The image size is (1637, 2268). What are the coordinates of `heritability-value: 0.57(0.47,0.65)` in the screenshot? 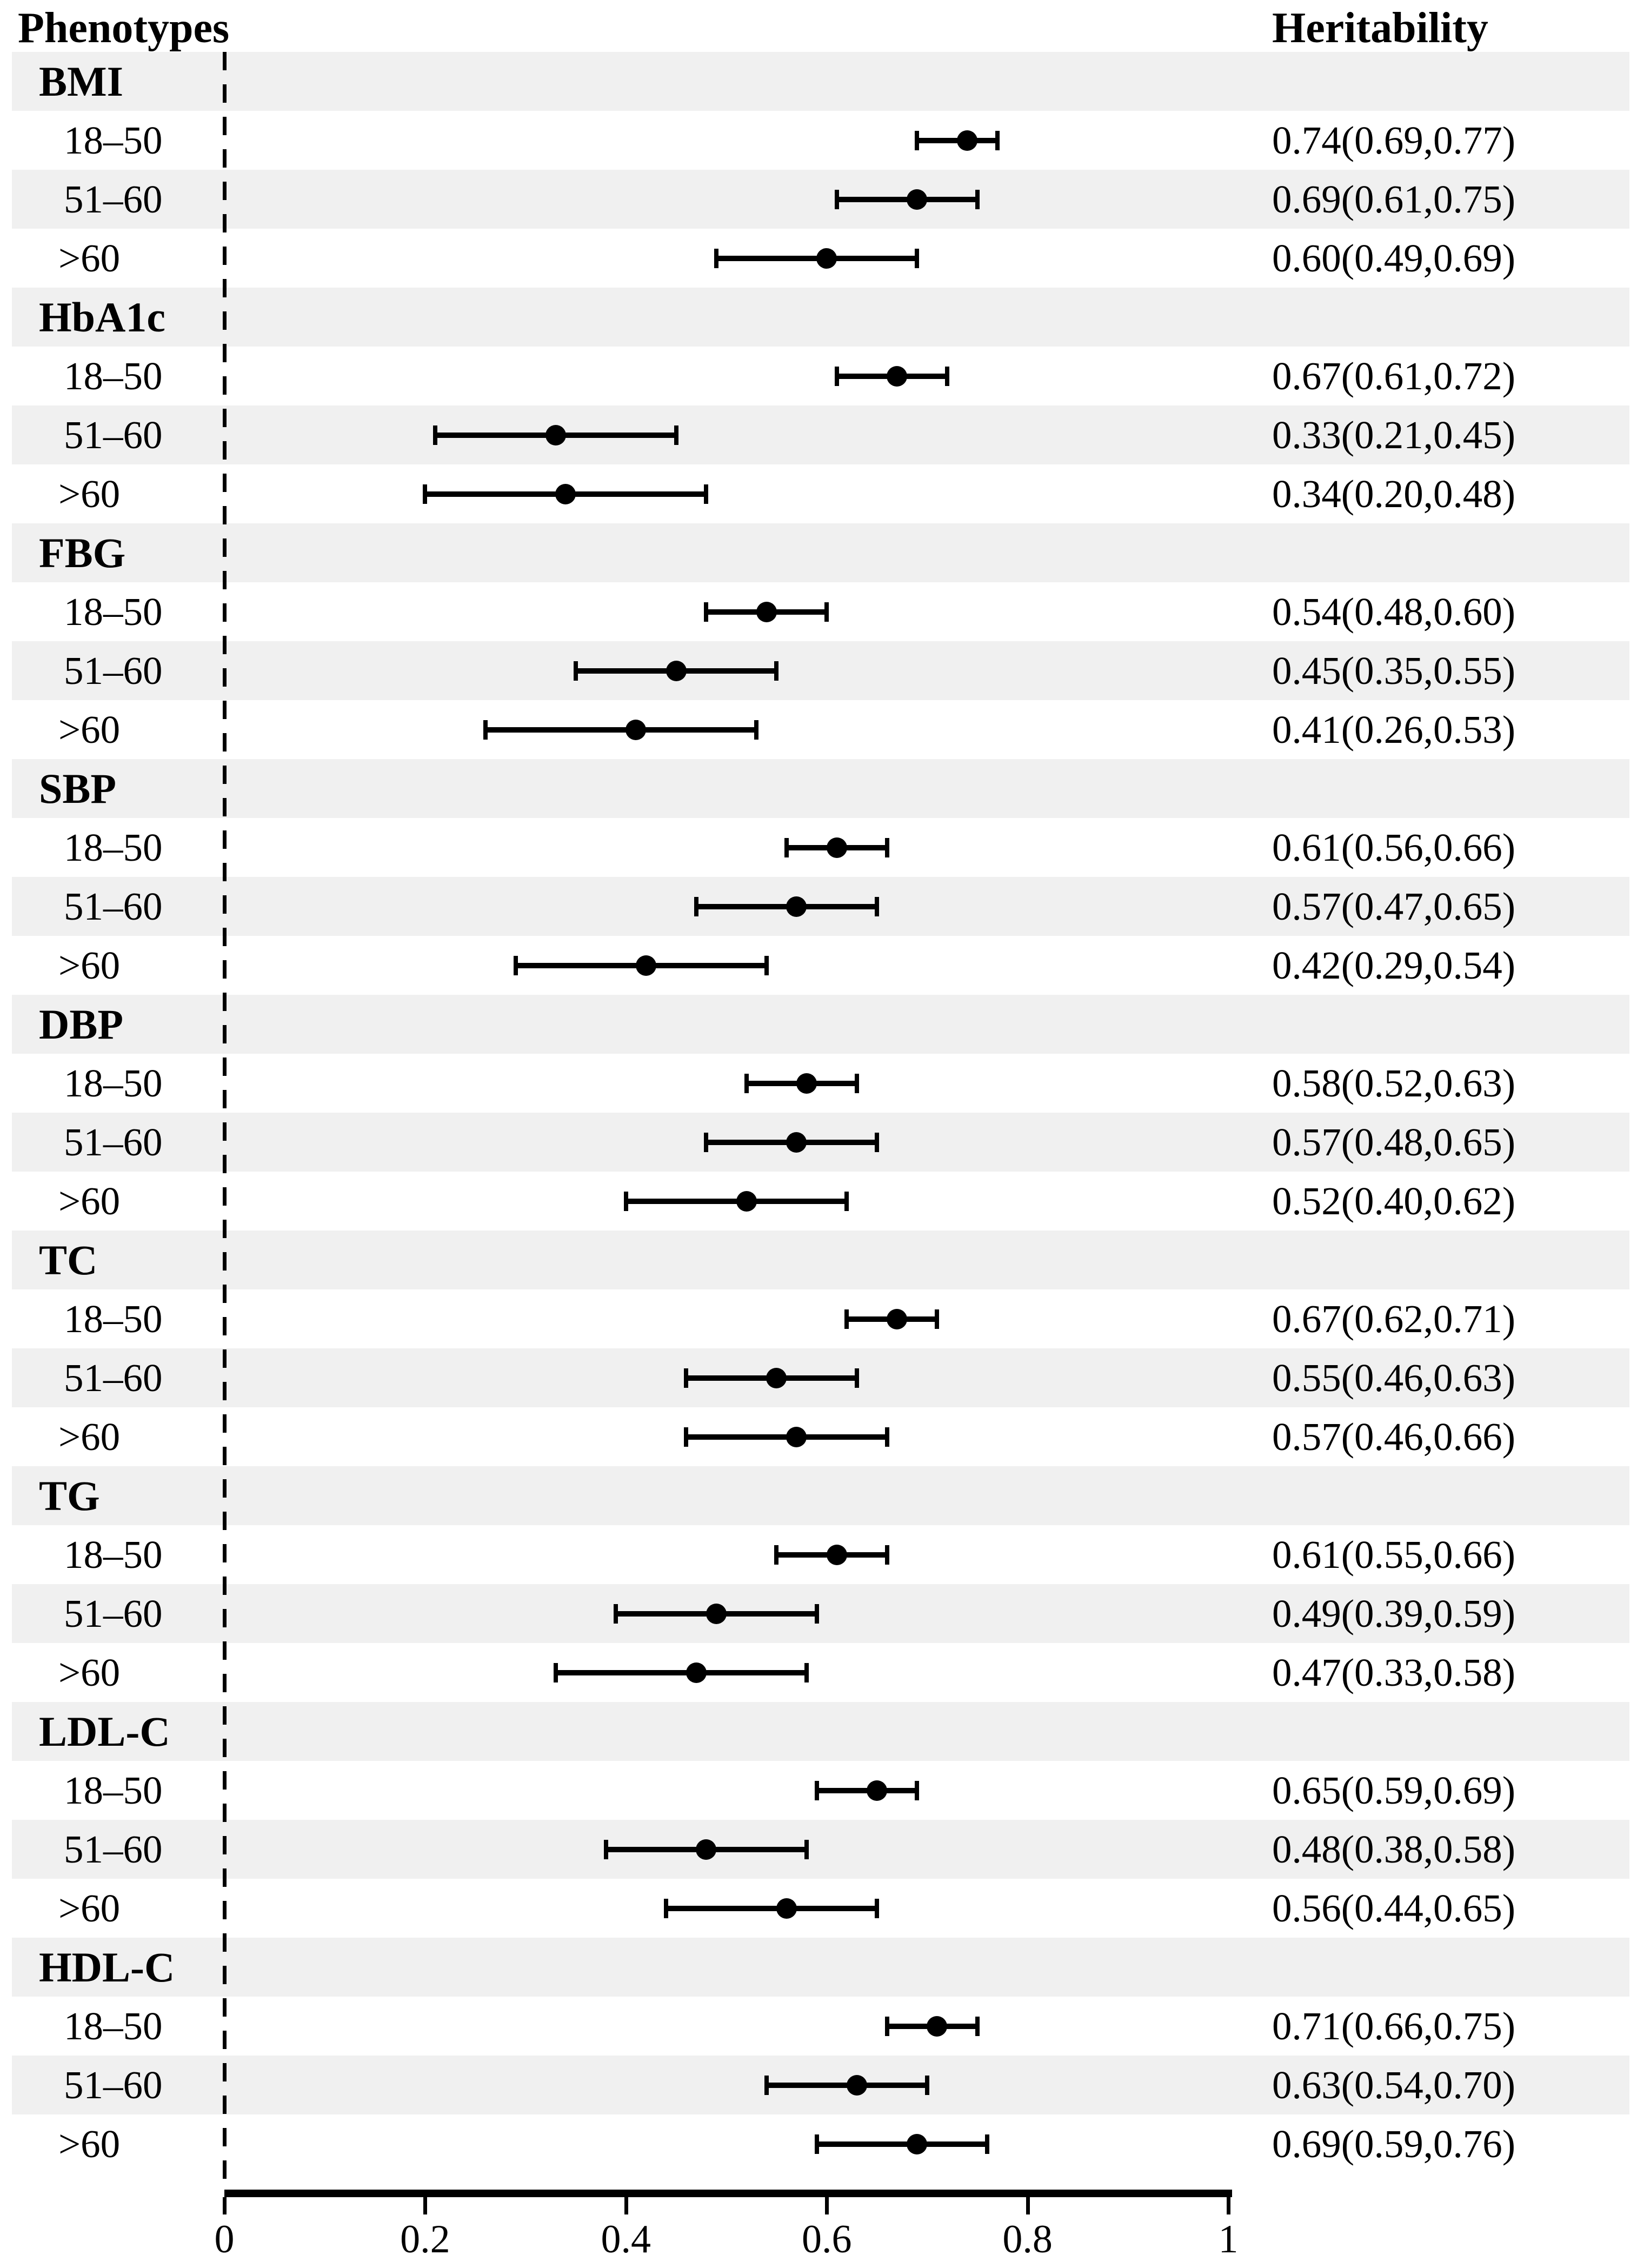 It's located at (1394, 906).